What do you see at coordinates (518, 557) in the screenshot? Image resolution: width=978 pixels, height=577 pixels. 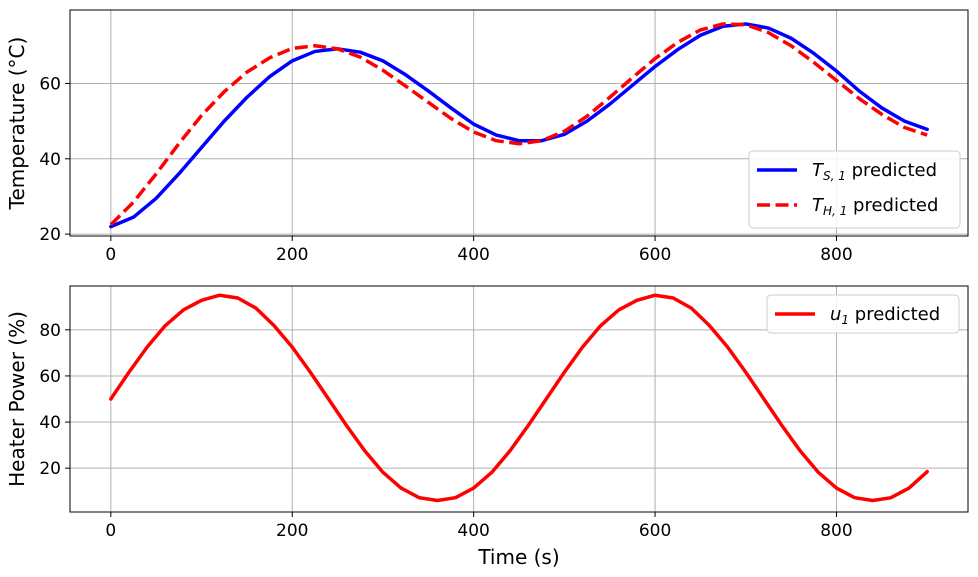 I see `x-axis-label: Time (s)` at bounding box center [518, 557].